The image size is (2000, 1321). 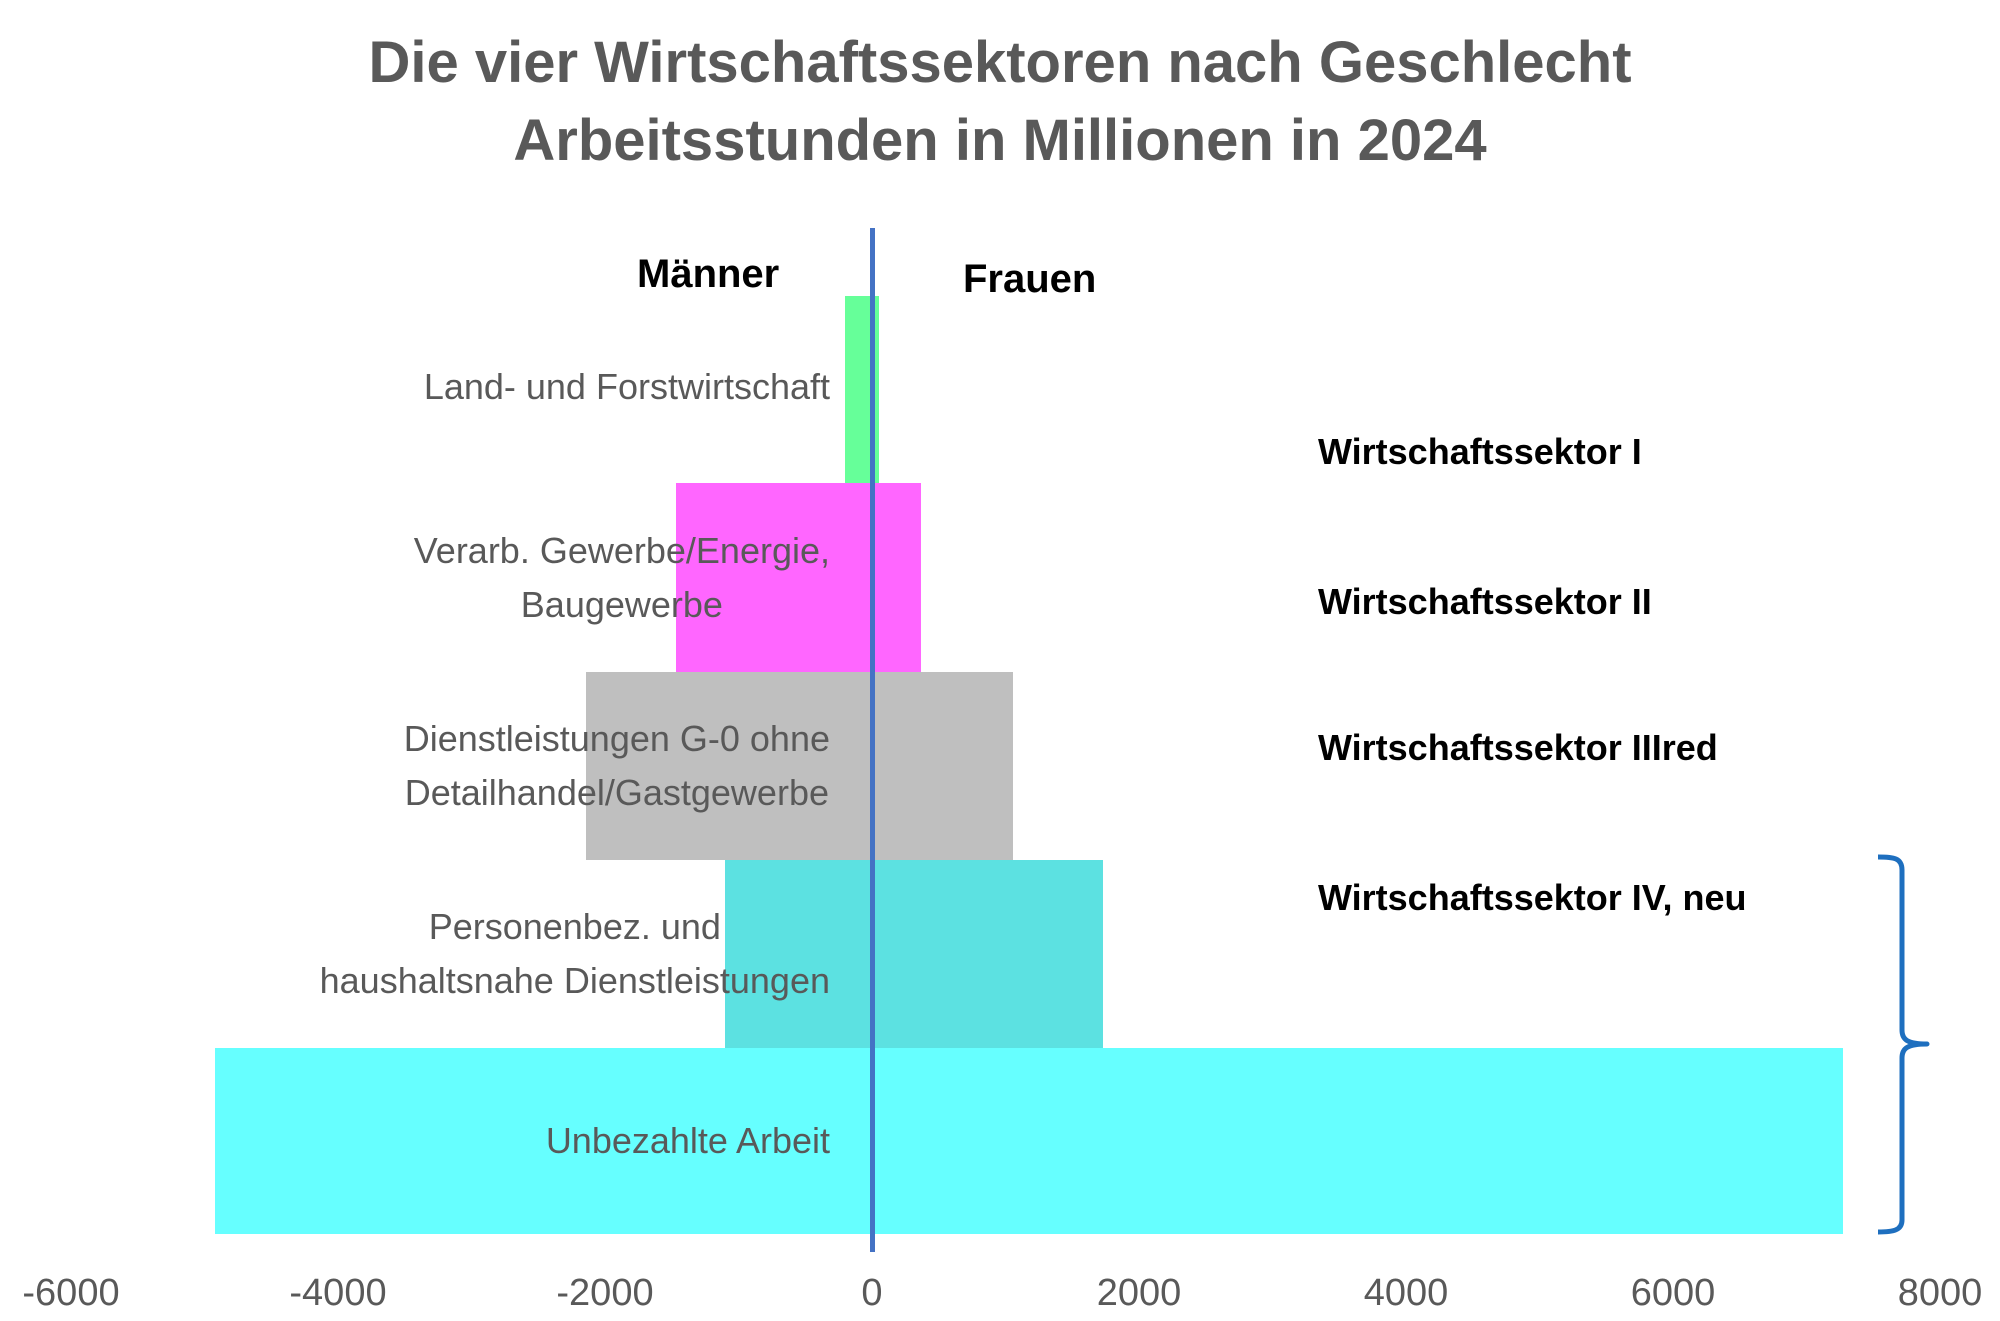 What do you see at coordinates (574, 980) in the screenshot?
I see `category-label-line: haushaltsnahe Dienstleistungen` at bounding box center [574, 980].